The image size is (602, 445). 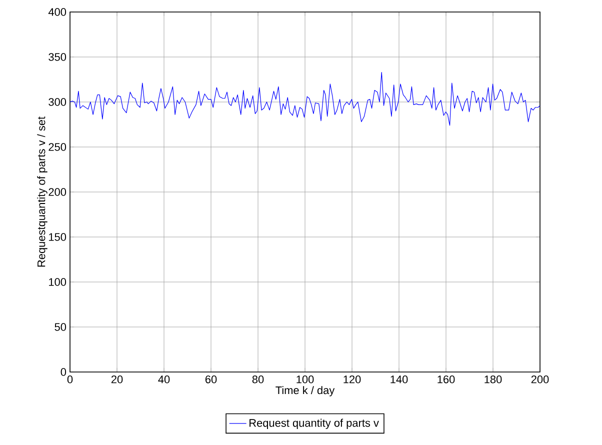 I want to click on legend-label: Request quantity of parts v, so click(x=314, y=423).